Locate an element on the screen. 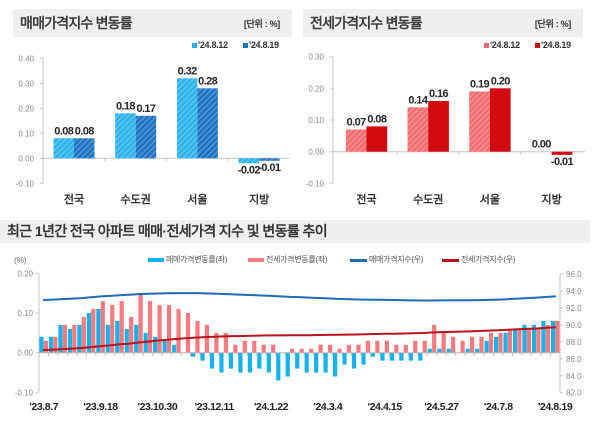  bar-value-label: 0.08 is located at coordinates (376, 119).